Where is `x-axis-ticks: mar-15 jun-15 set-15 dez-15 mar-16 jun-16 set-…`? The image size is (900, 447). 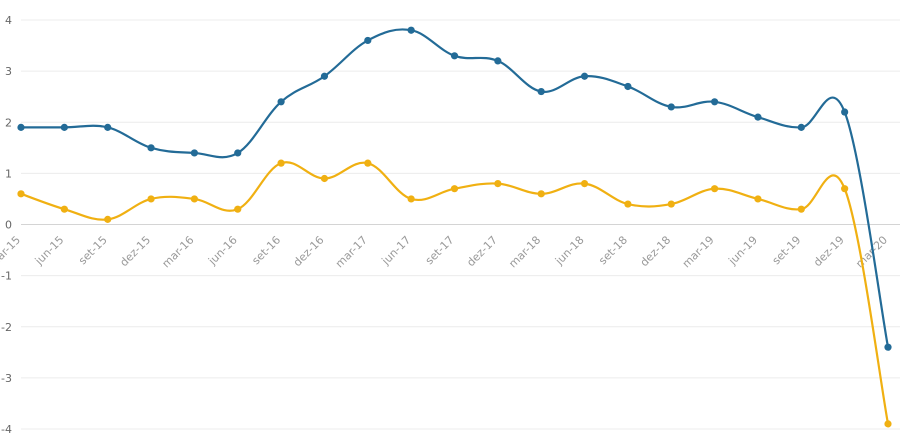
x-axis-ticks: mar-15 jun-15 set-15 dez-15 mar-16 jun-16 set-… is located at coordinates (445, 251).